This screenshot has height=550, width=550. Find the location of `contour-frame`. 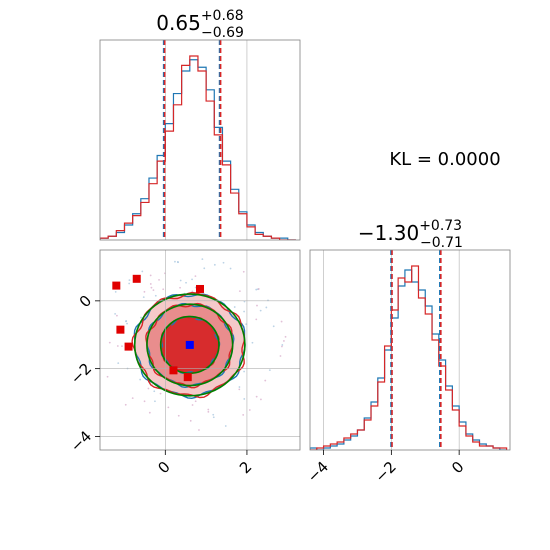

contour-frame is located at coordinates (200, 350).